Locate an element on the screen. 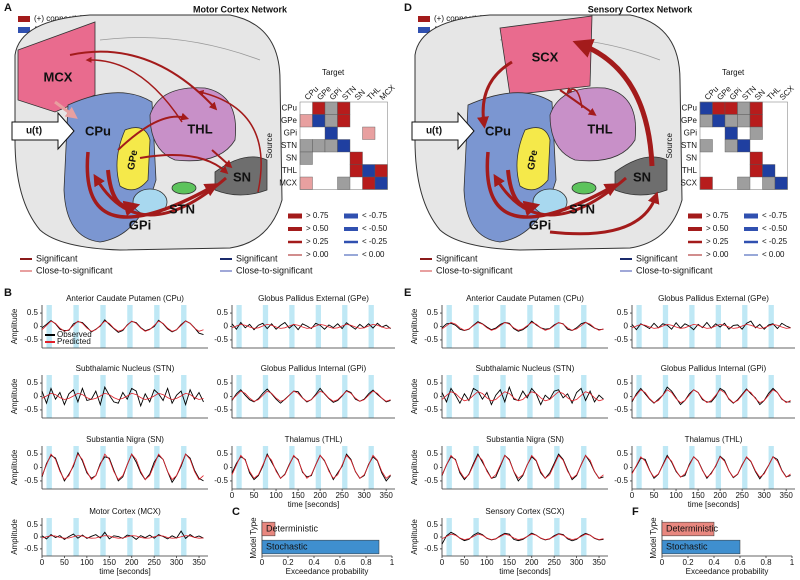 This screenshot has height=580, width=800. legend-swatch is located at coordinates (24, 30).